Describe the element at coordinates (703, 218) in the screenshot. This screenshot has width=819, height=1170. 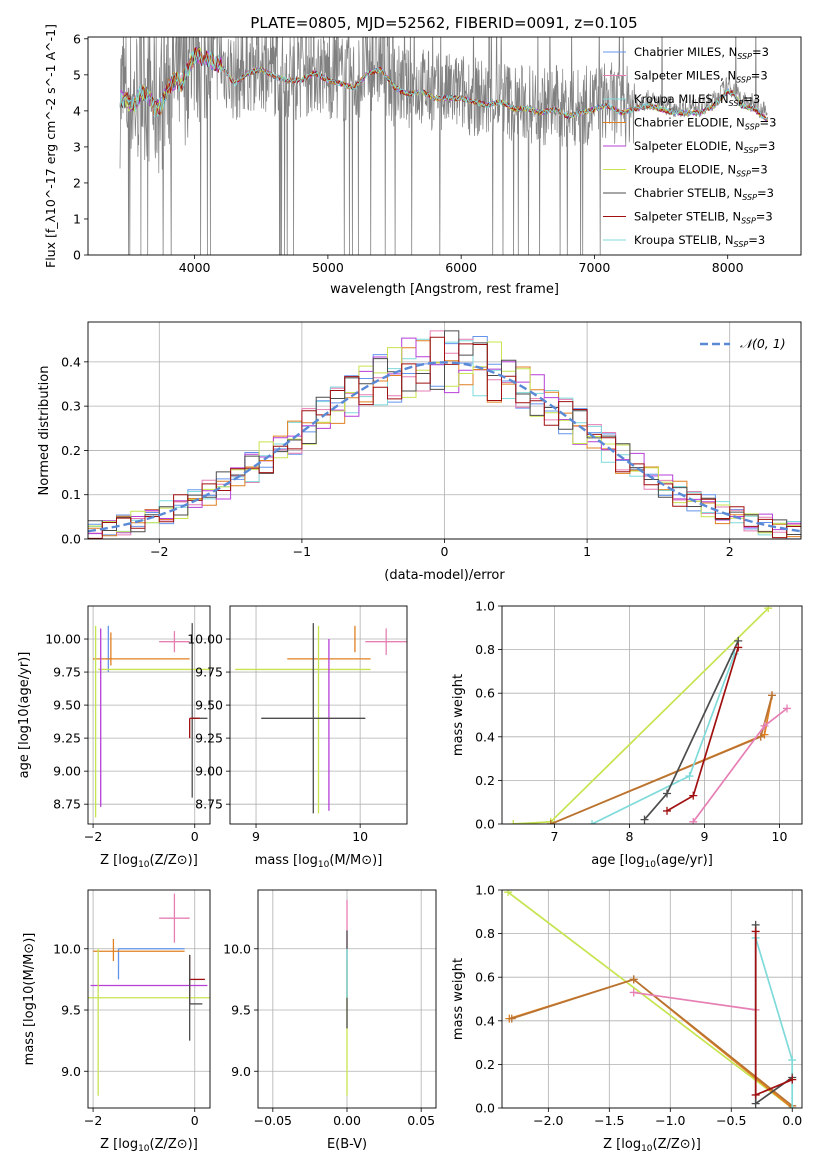
I see `spectrum-legend-label: Salpeter STELIB, NSSP=3` at that location.